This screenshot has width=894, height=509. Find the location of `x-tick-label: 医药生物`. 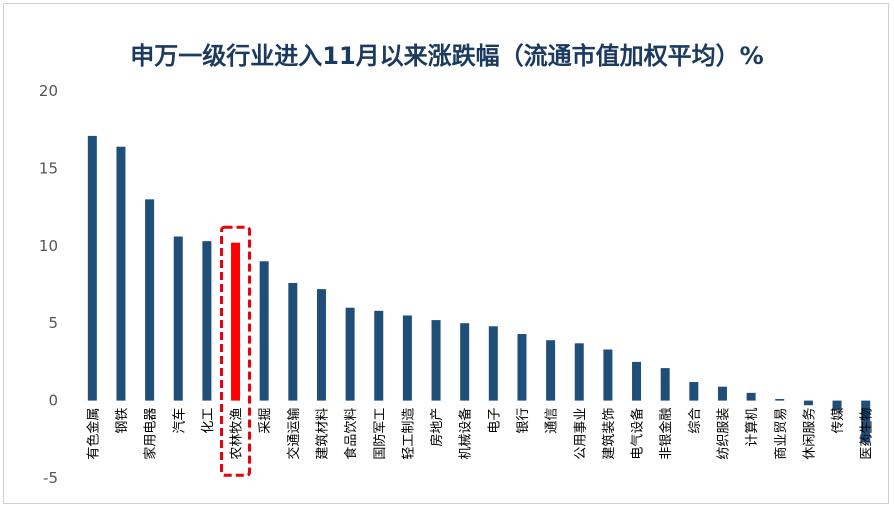

x-tick-label: 医药生物 is located at coordinates (867, 434).